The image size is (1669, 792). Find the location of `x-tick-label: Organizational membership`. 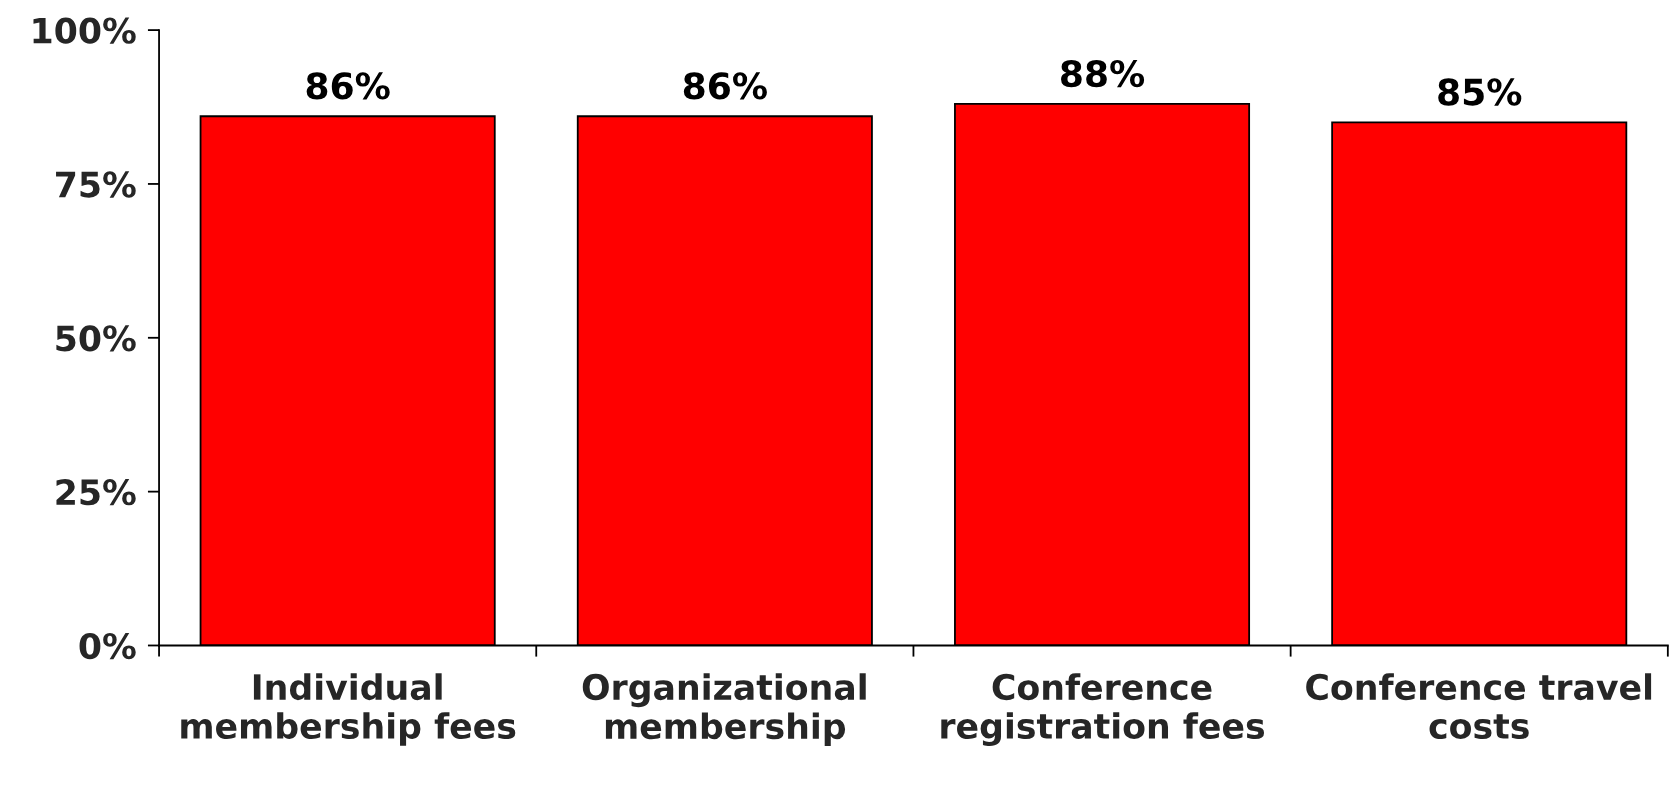

x-tick-label: Organizational membership is located at coordinates (724, 710).